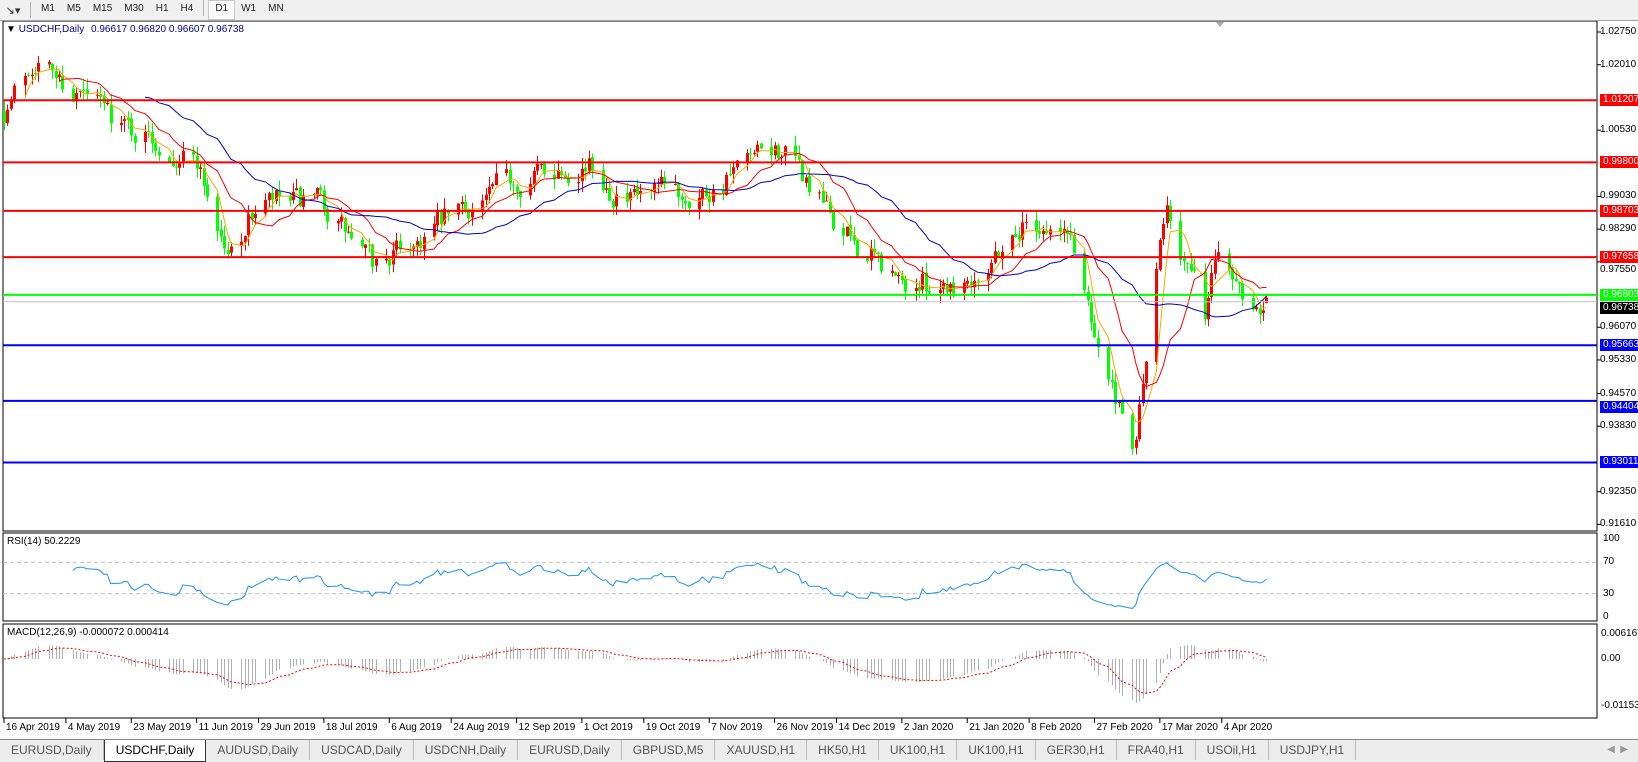 The height and width of the screenshot is (762, 1638). What do you see at coordinates (1618, 359) in the screenshot?
I see `price-axis-label: 0.95330` at bounding box center [1618, 359].